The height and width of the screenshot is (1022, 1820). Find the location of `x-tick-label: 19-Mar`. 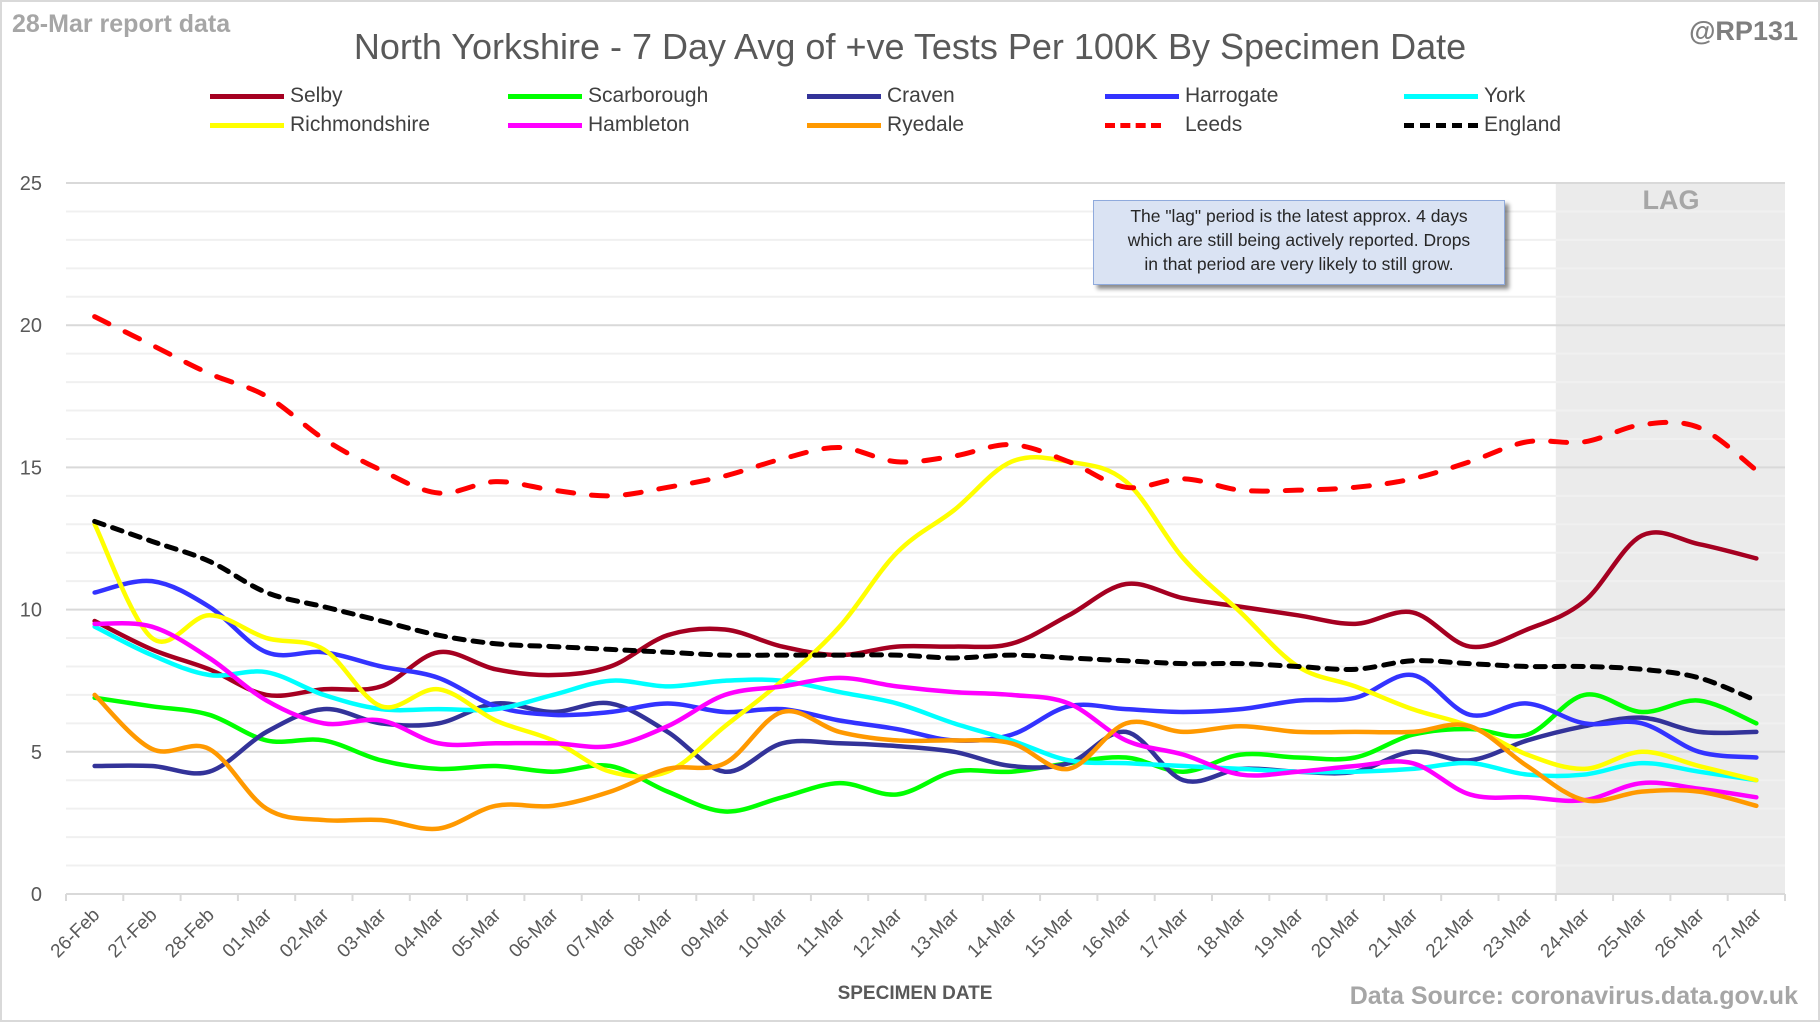

x-tick-label: 19-Mar is located at coordinates (1279, 933).